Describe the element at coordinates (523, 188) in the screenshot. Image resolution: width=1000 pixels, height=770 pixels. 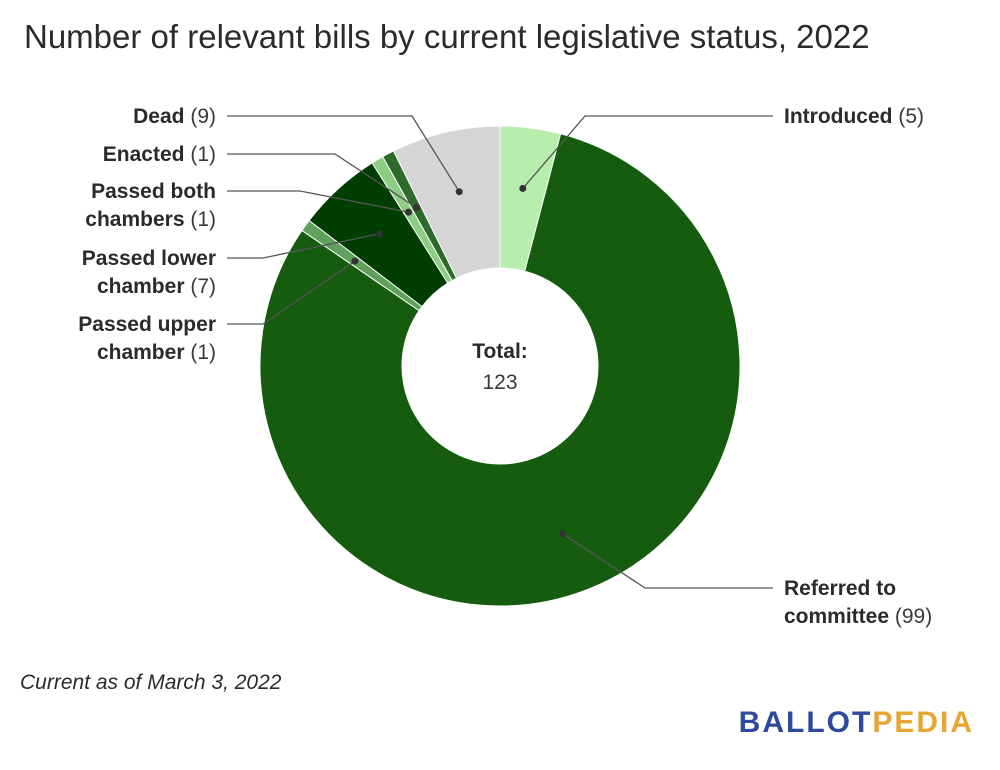
I see `leader-dot-introduced` at that location.